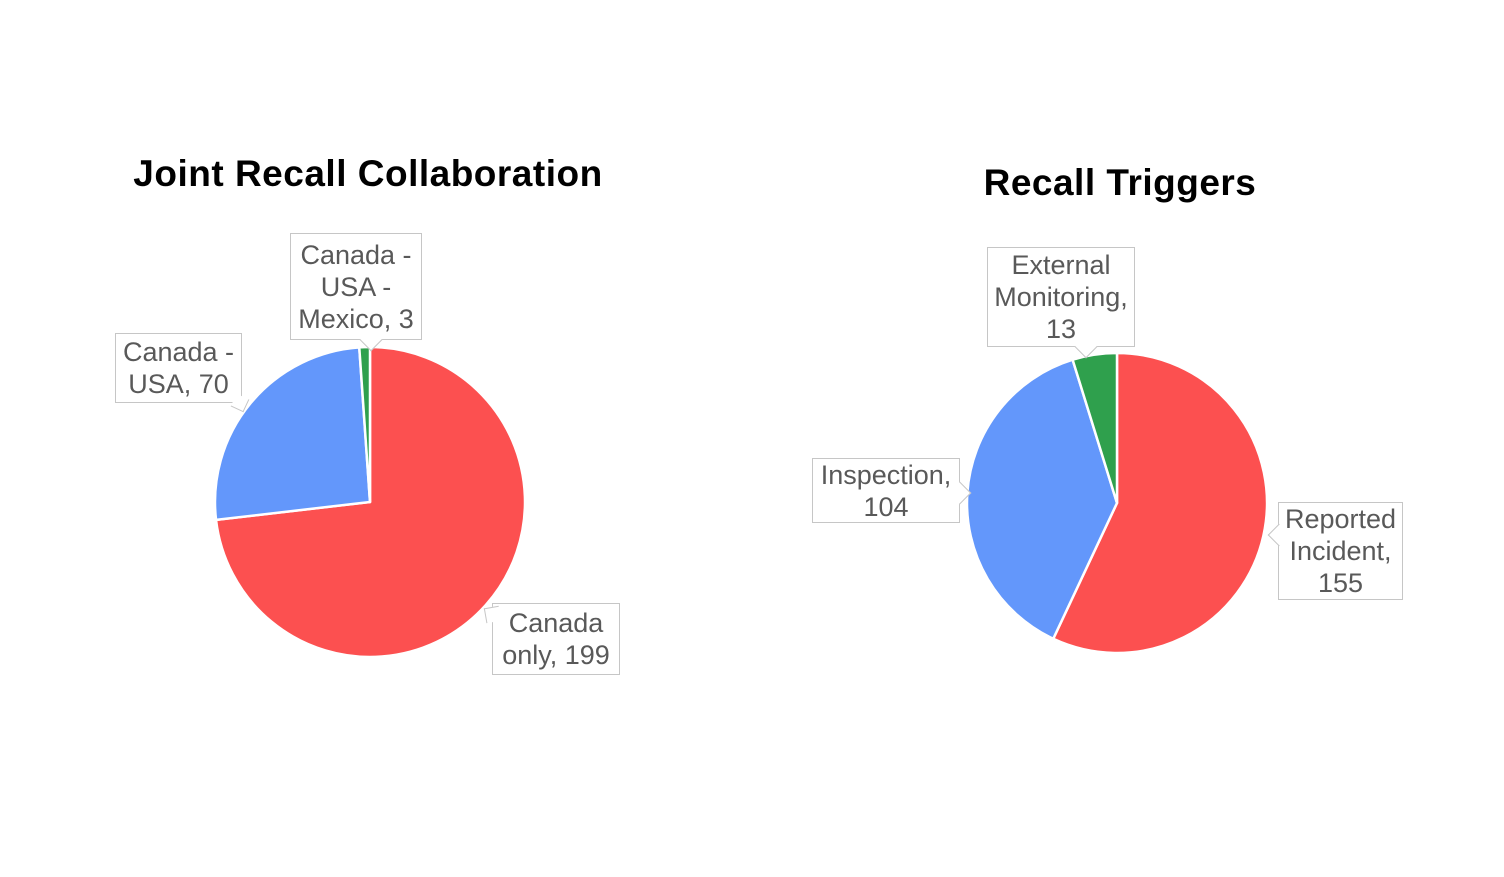 The image size is (1504, 877). I want to click on callout-label-canada-usa: Canada - USA, 70, so click(178, 368).